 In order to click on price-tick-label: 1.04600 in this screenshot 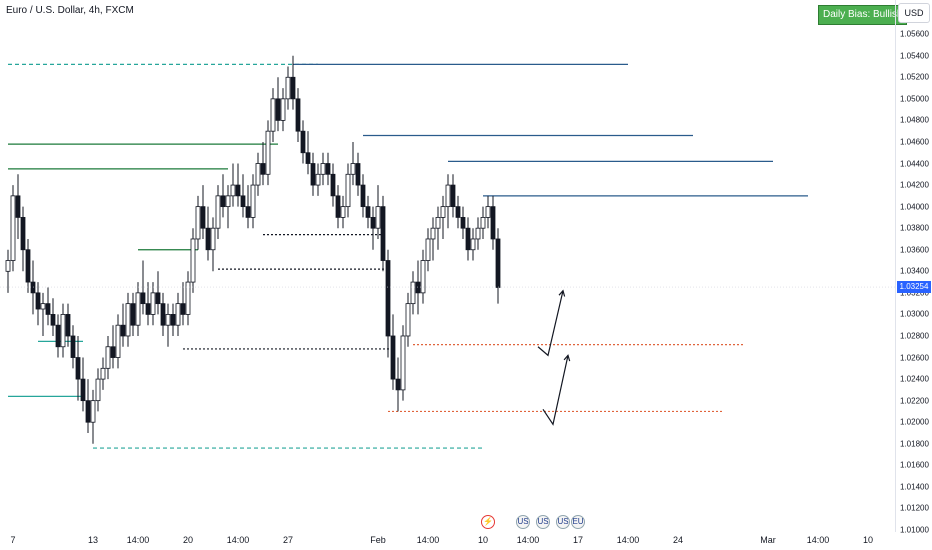, I will do `click(914, 142)`.